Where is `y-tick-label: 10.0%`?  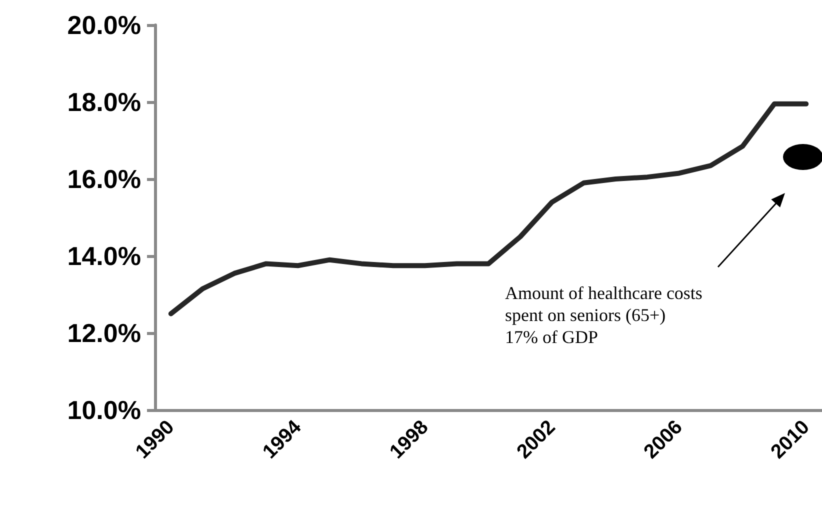
y-tick-label: 10.0% is located at coordinates (104, 410).